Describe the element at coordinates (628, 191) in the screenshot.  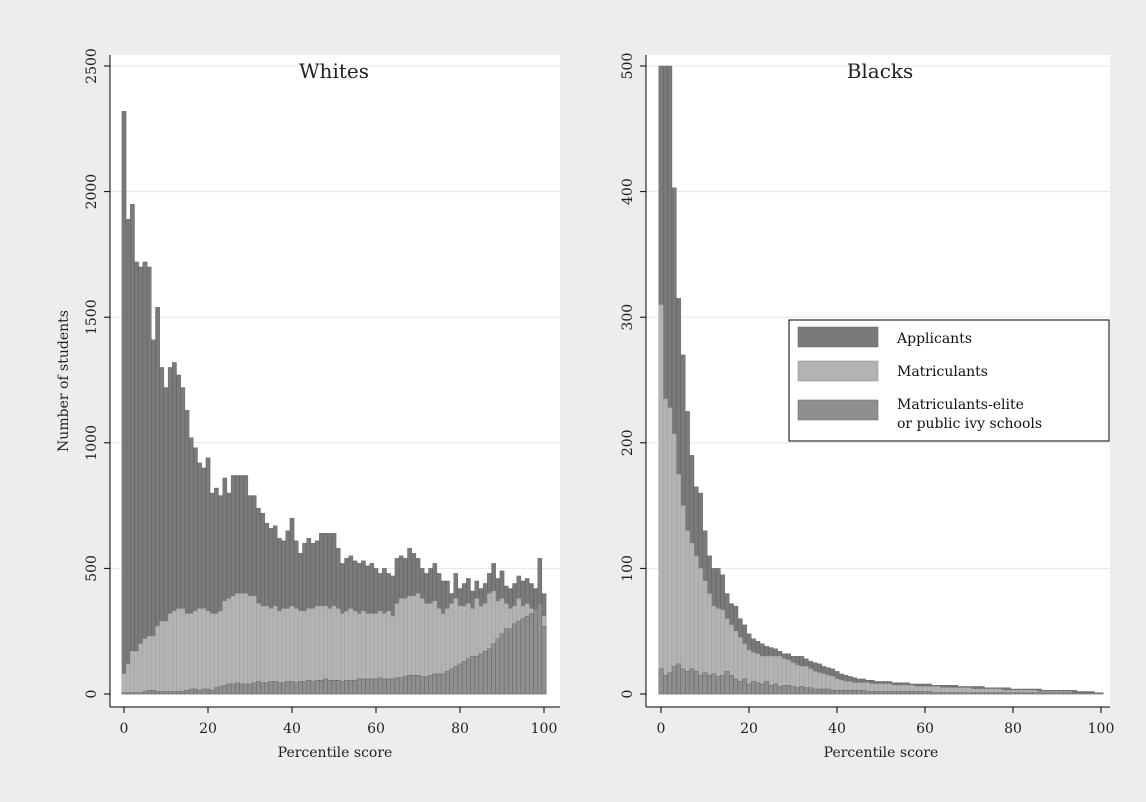
I see `y-tick-label: 400` at that location.